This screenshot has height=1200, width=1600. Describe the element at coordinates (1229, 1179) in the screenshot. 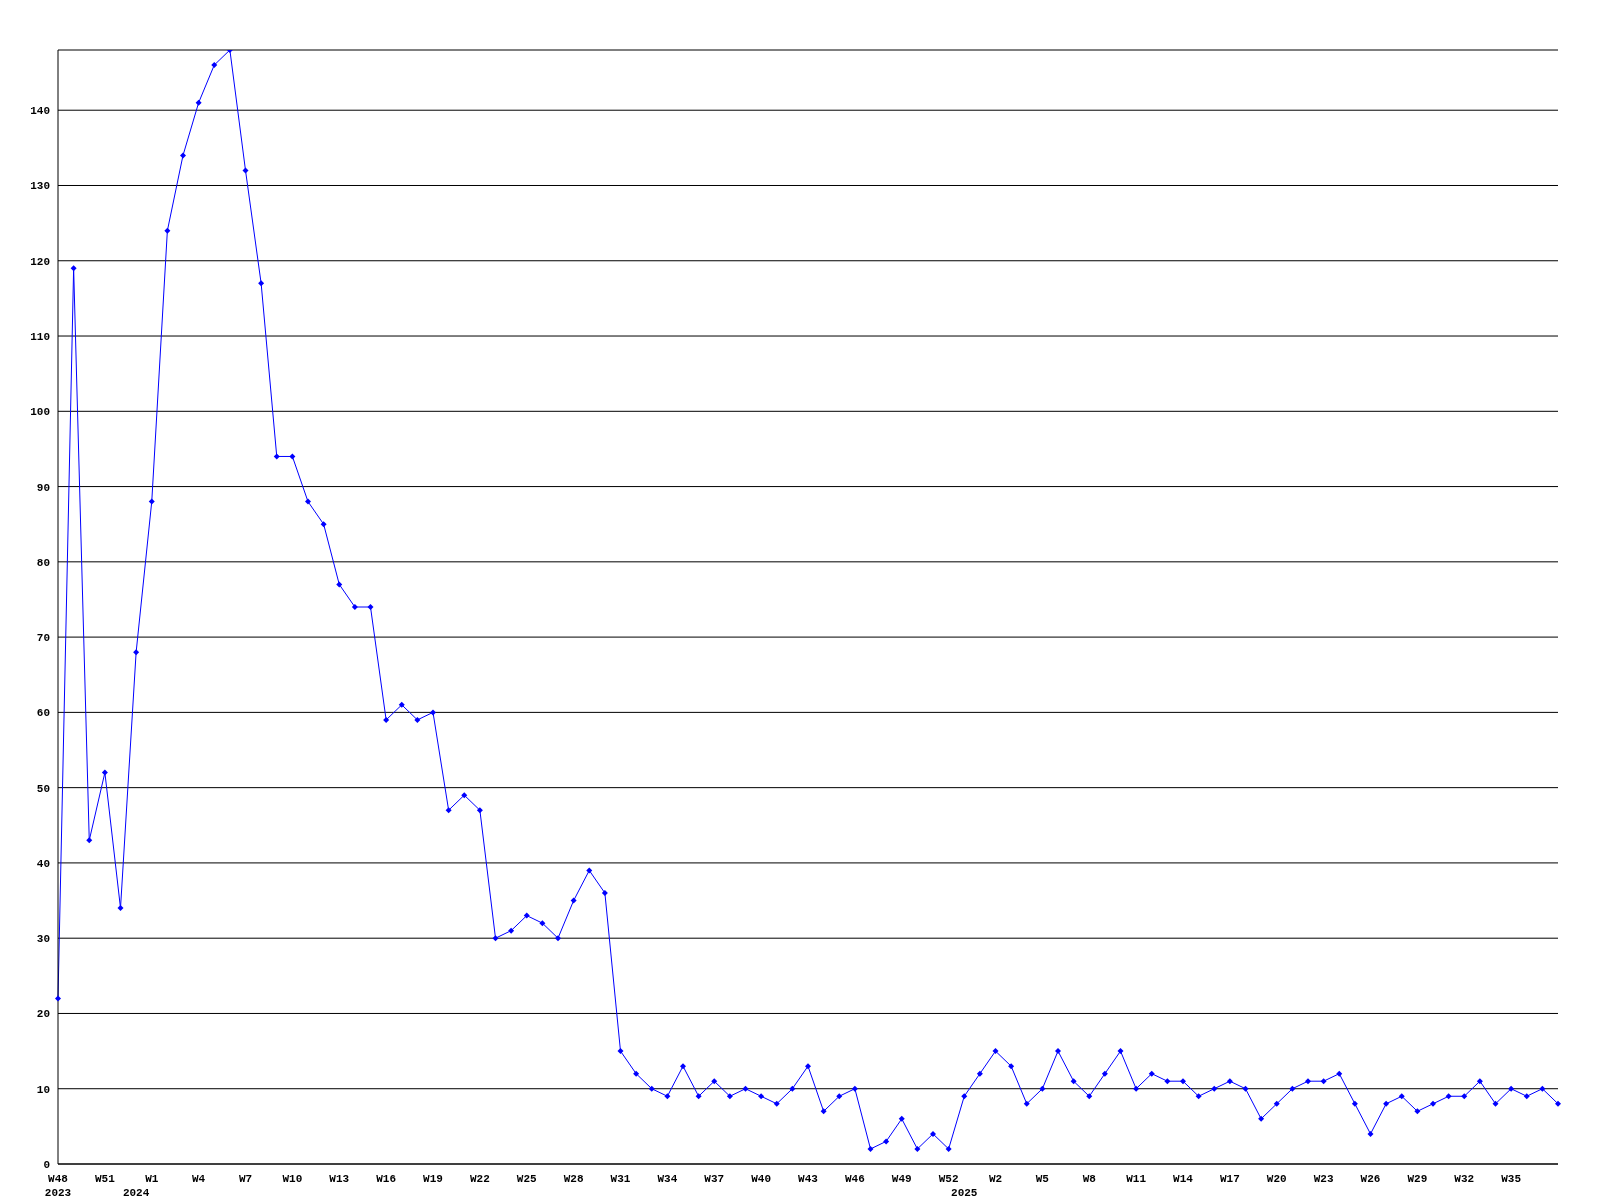

I see `x-tick-label: W17` at that location.